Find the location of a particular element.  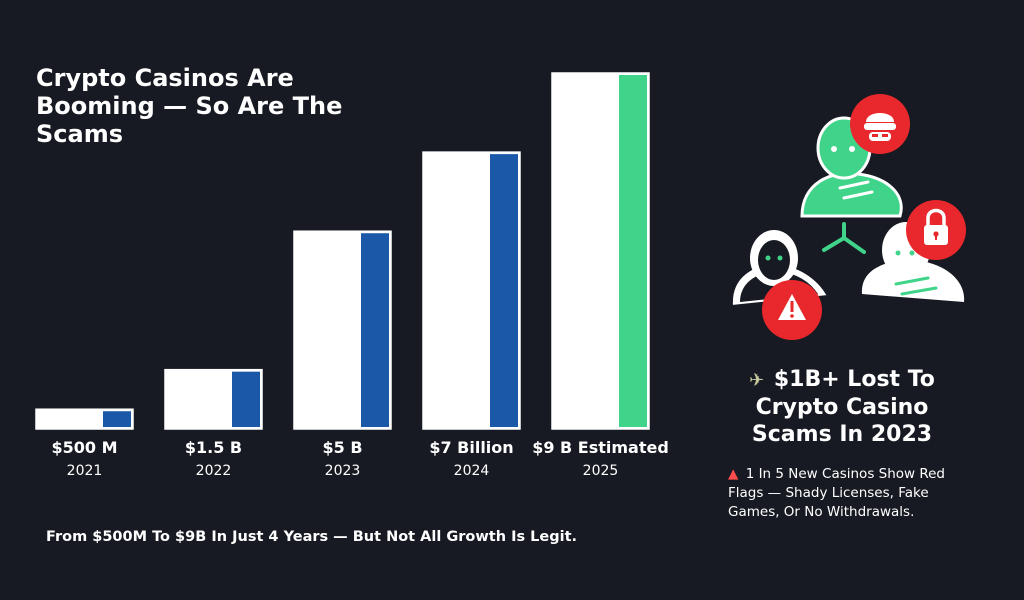

stat-headline-text: $1B+ Lost To Crypto Casino Scams In 2023 is located at coordinates (843, 407).